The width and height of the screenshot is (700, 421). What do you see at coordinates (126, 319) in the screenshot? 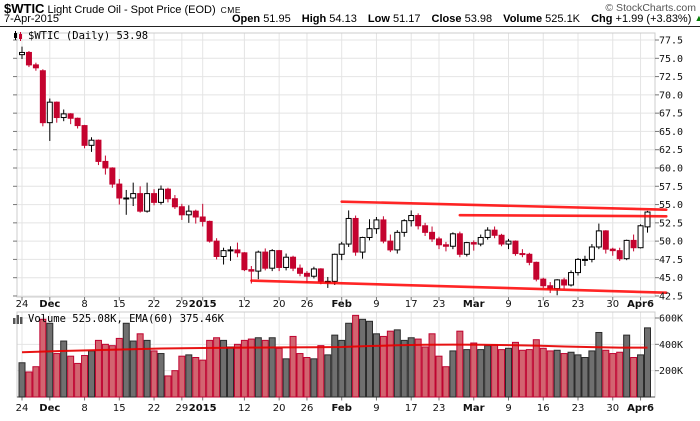
I see `volume-panel-title: Volume 525.08K, EMA(60) 375.46K` at bounding box center [126, 319].